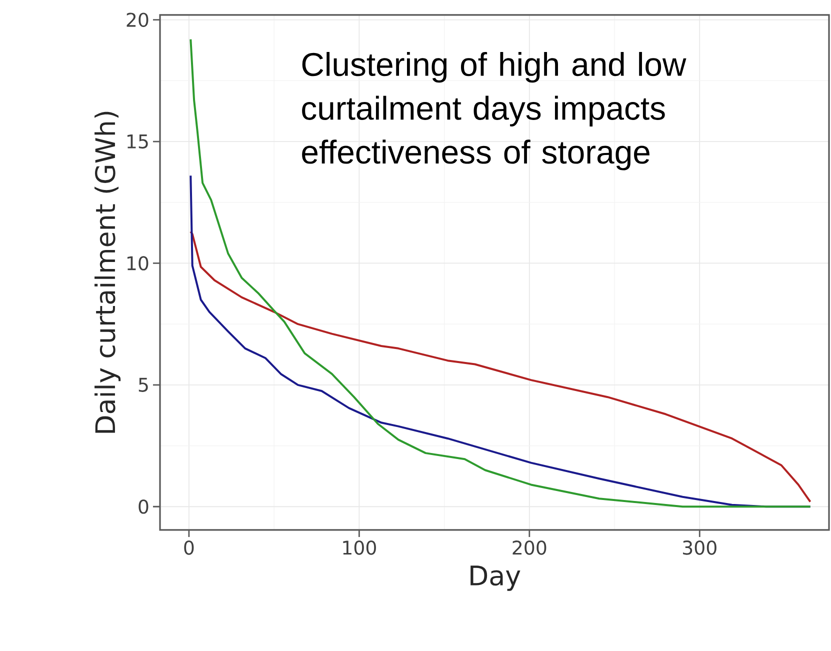 This screenshot has width=831, height=651. Describe the element at coordinates (137, 141) in the screenshot. I see `y-tick-label: 15` at that location.